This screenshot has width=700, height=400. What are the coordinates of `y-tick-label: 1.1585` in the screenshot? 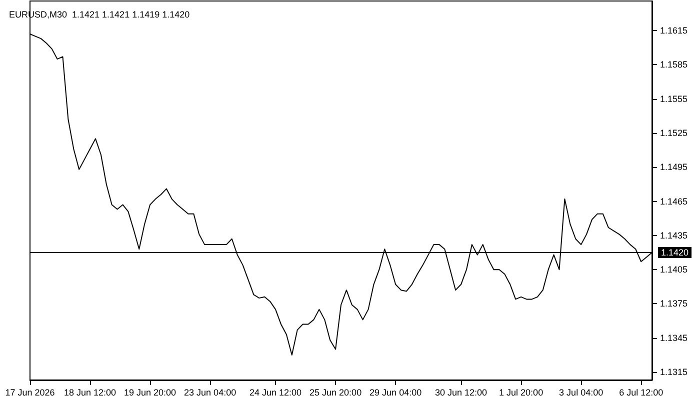 It's located at (674, 65).